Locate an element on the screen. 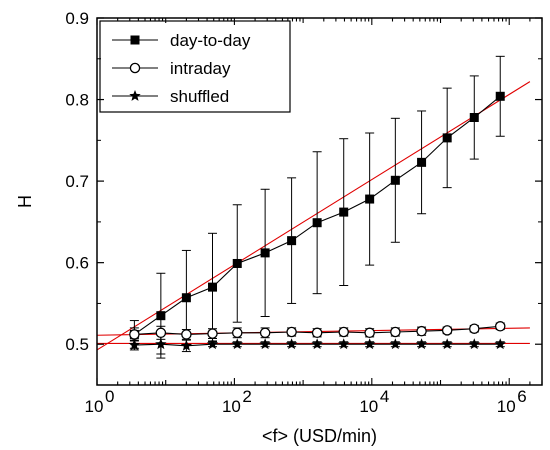  legend-label-intraday: intraday is located at coordinates (200, 68).